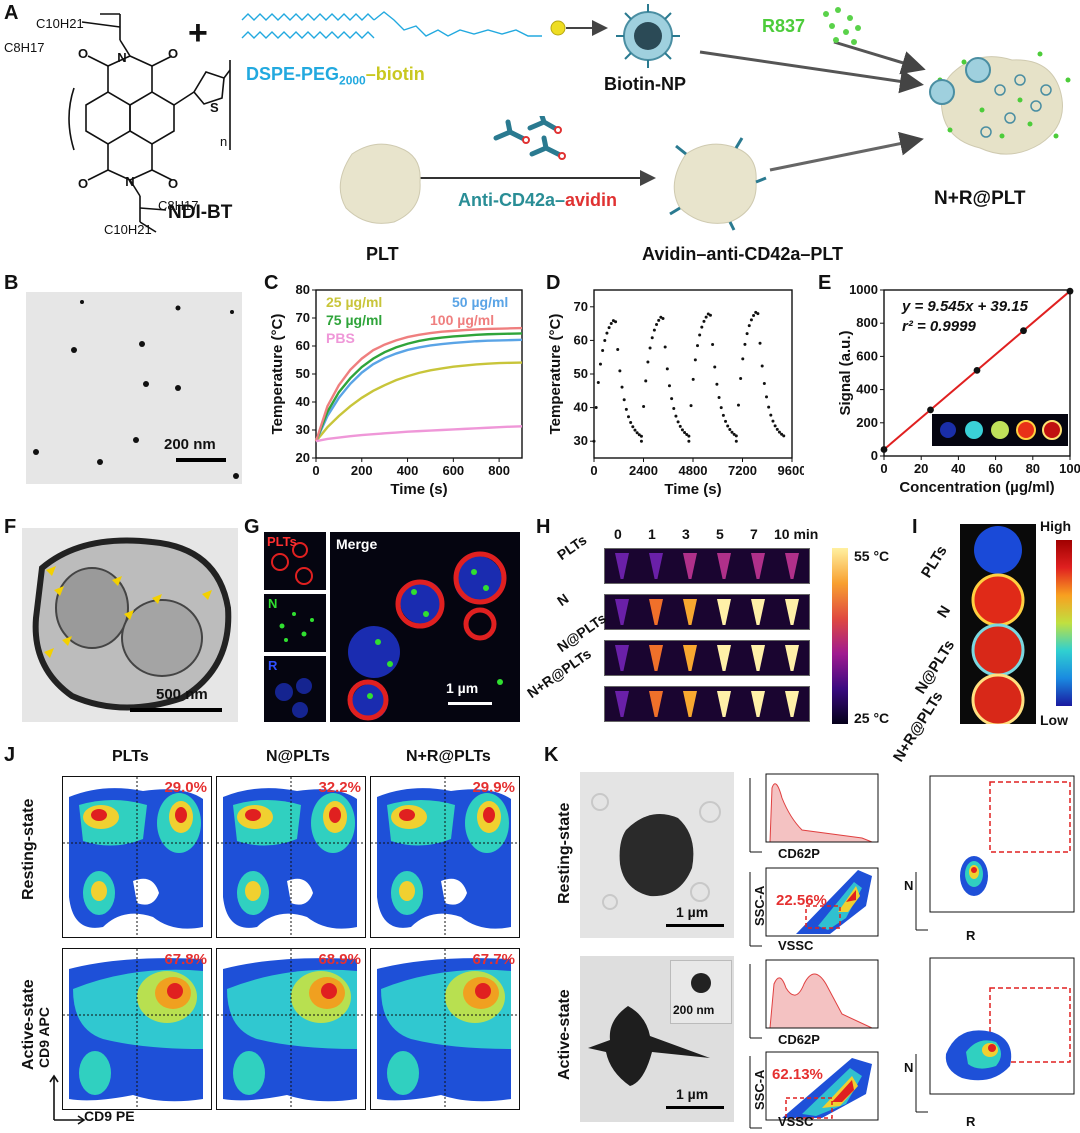  What do you see at coordinates (303, 345) in the screenshot?
I see `c-ytick-label-4: 60` at bounding box center [303, 345].